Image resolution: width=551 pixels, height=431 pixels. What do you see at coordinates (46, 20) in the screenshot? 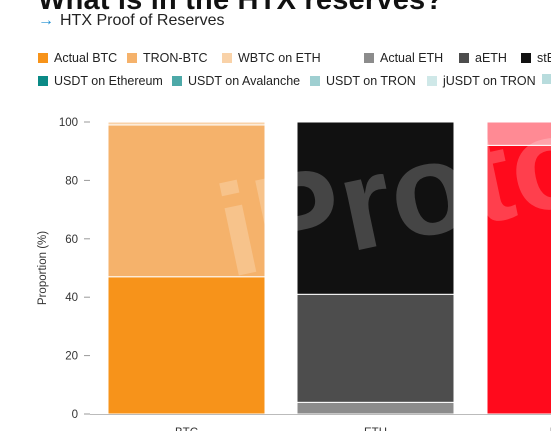
I see `arrow-right-icon: →` at bounding box center [46, 20].